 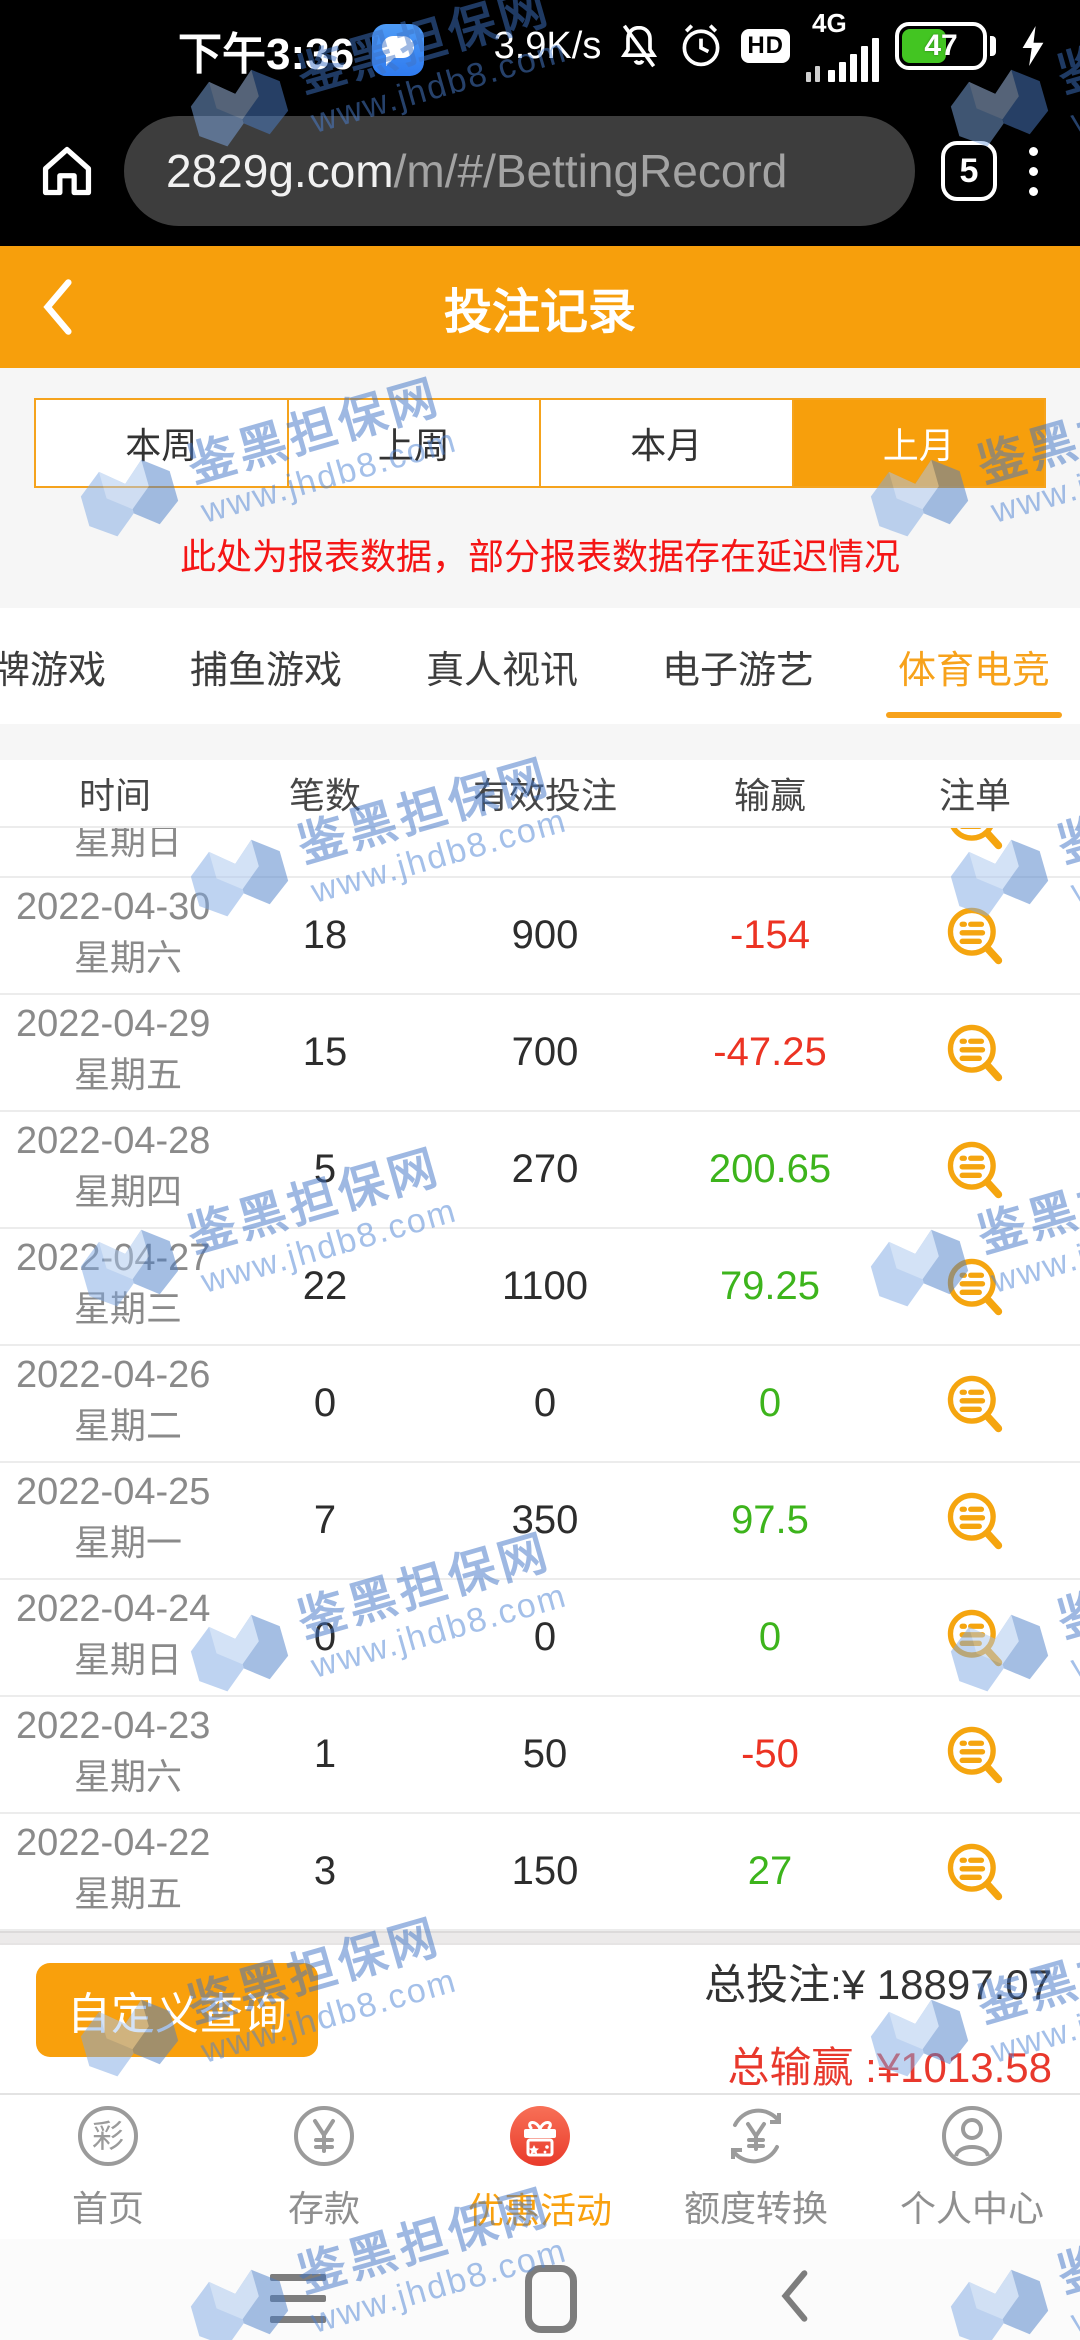 I want to click on signal-indicator: 4G, so click(x=842, y=46).